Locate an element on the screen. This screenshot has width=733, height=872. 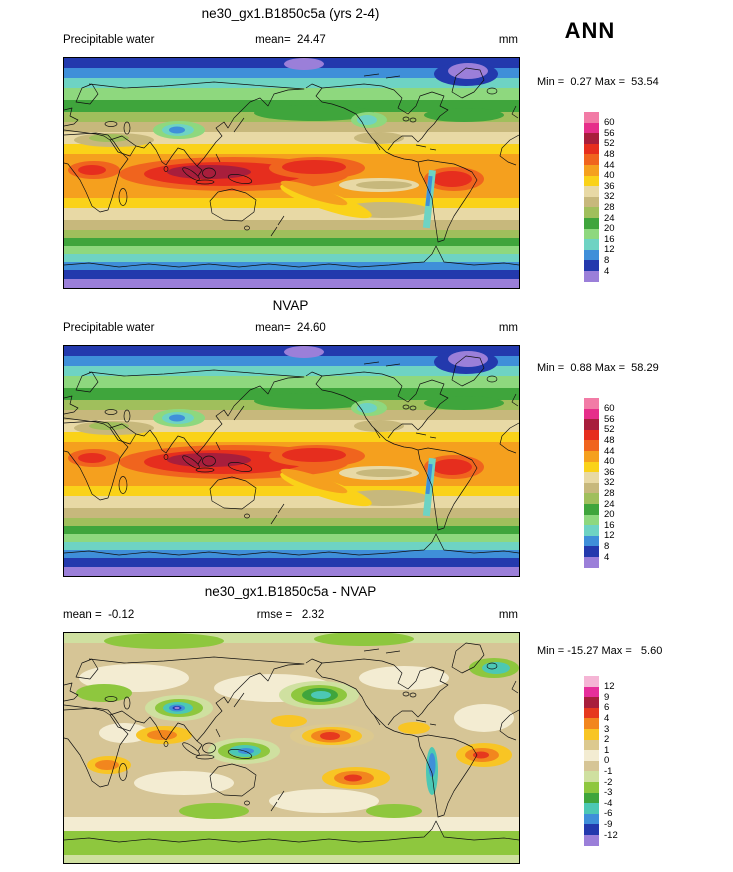
colorbar-tick-label: 1 is located at coordinates (607, 750).